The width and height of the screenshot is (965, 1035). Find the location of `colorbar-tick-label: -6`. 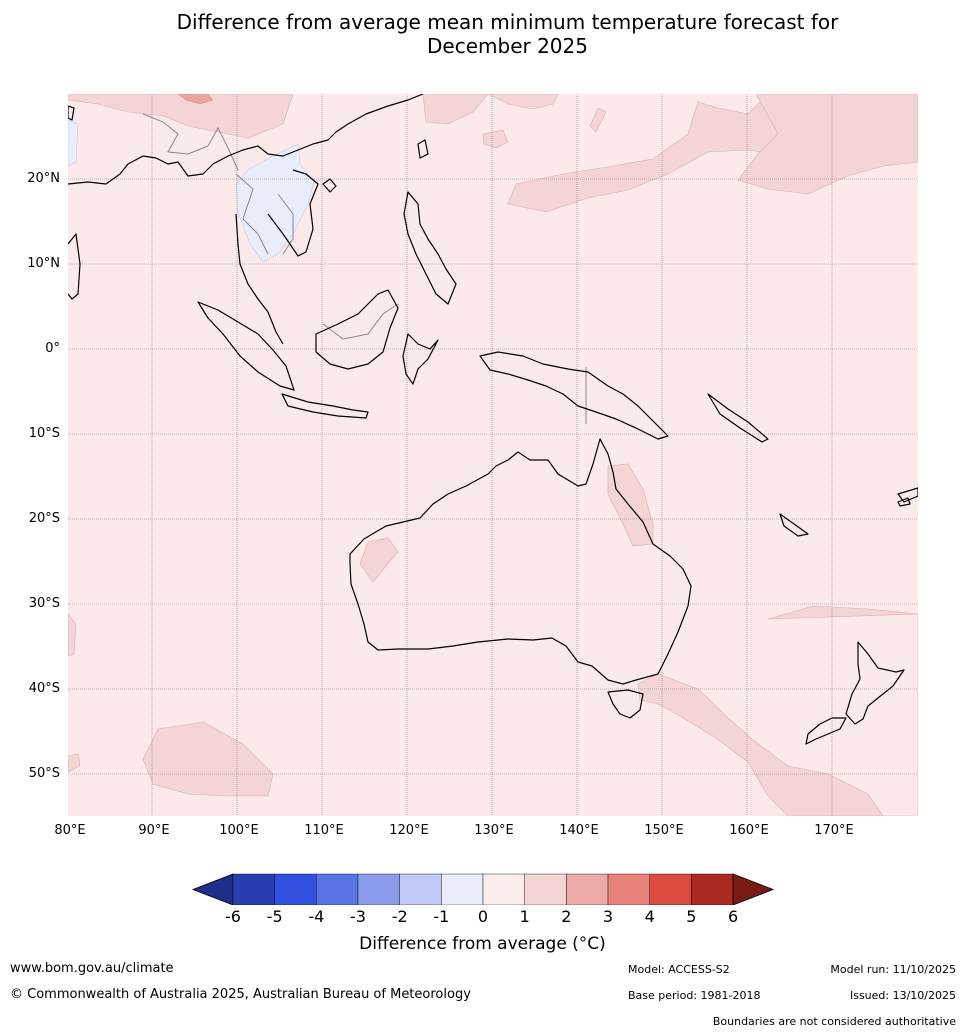

colorbar-tick-label: -6 is located at coordinates (233, 916).